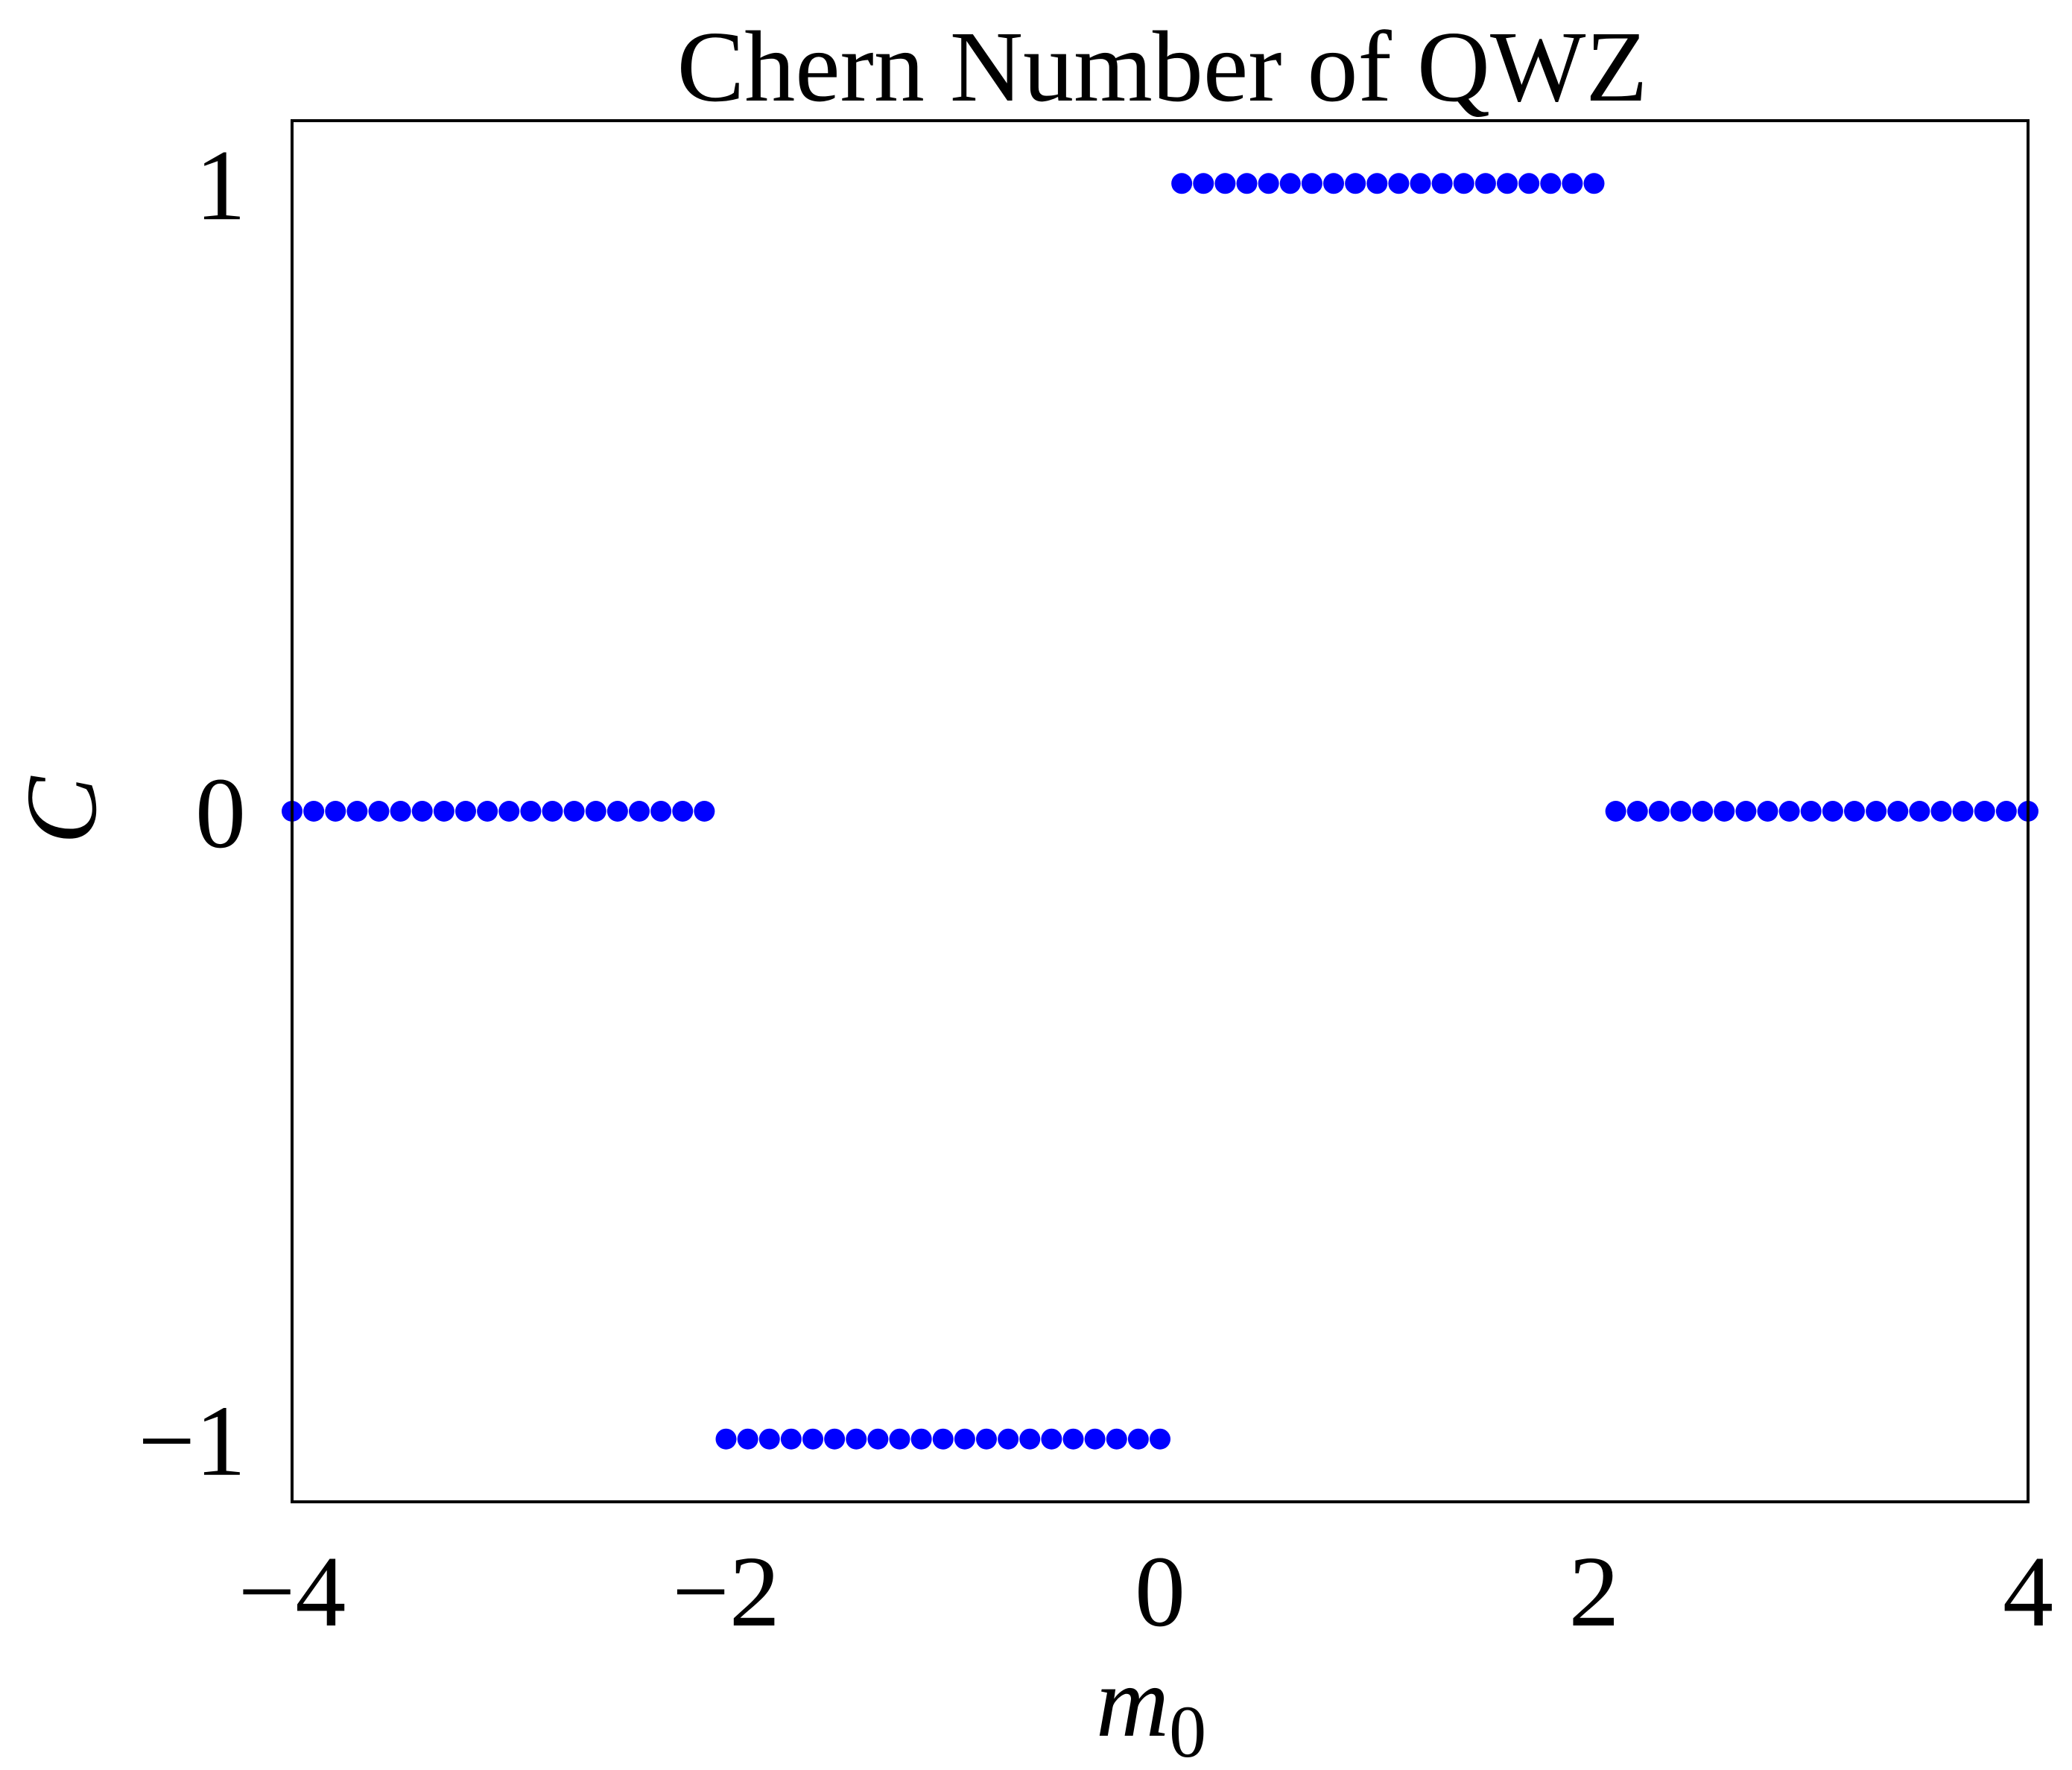  Describe the element at coordinates (220, 185) in the screenshot. I see `y-tick-label: 1` at that location.